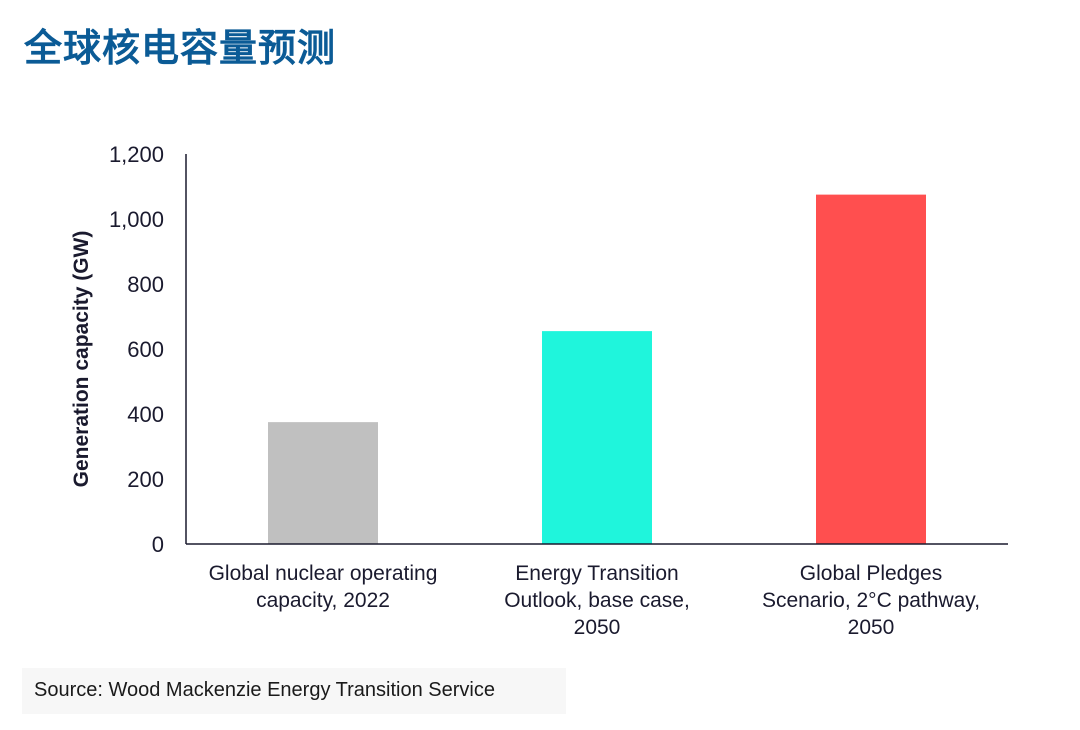 The height and width of the screenshot is (730, 1080). What do you see at coordinates (323, 573) in the screenshot?
I see `x-category-label: Global nuclear operating` at bounding box center [323, 573].